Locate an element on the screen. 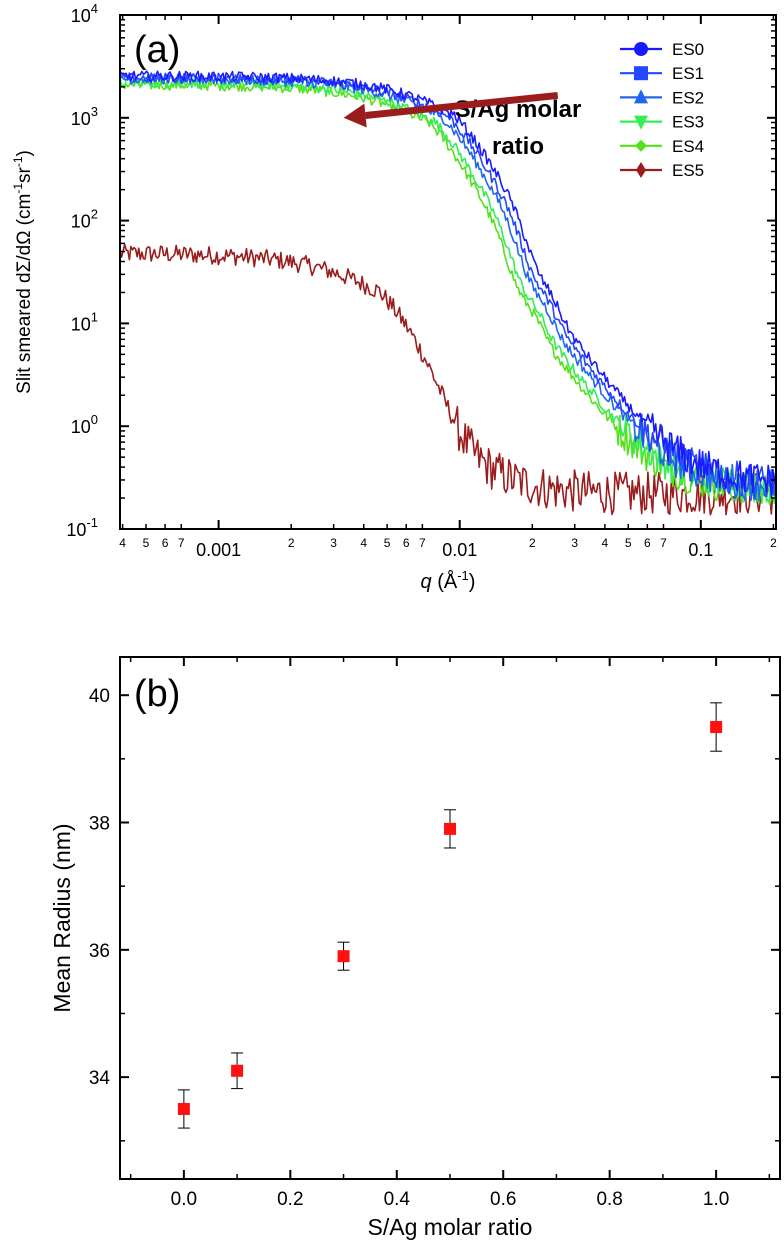  b-x-tick-label: 0.2 is located at coordinates (290, 1199).